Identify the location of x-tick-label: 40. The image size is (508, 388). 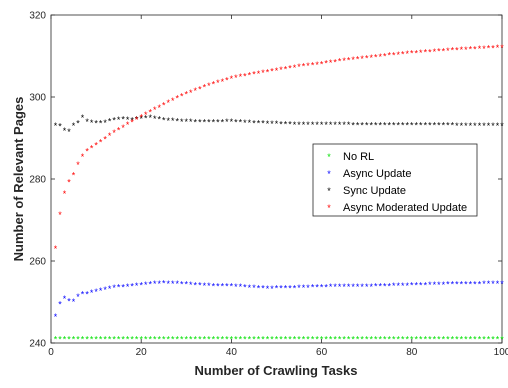
(232, 352).